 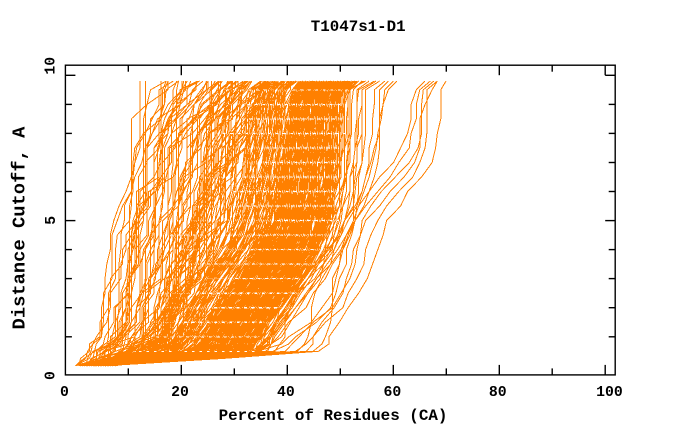 What do you see at coordinates (609, 393) in the screenshot?
I see `svg-text: 100` at bounding box center [609, 393].